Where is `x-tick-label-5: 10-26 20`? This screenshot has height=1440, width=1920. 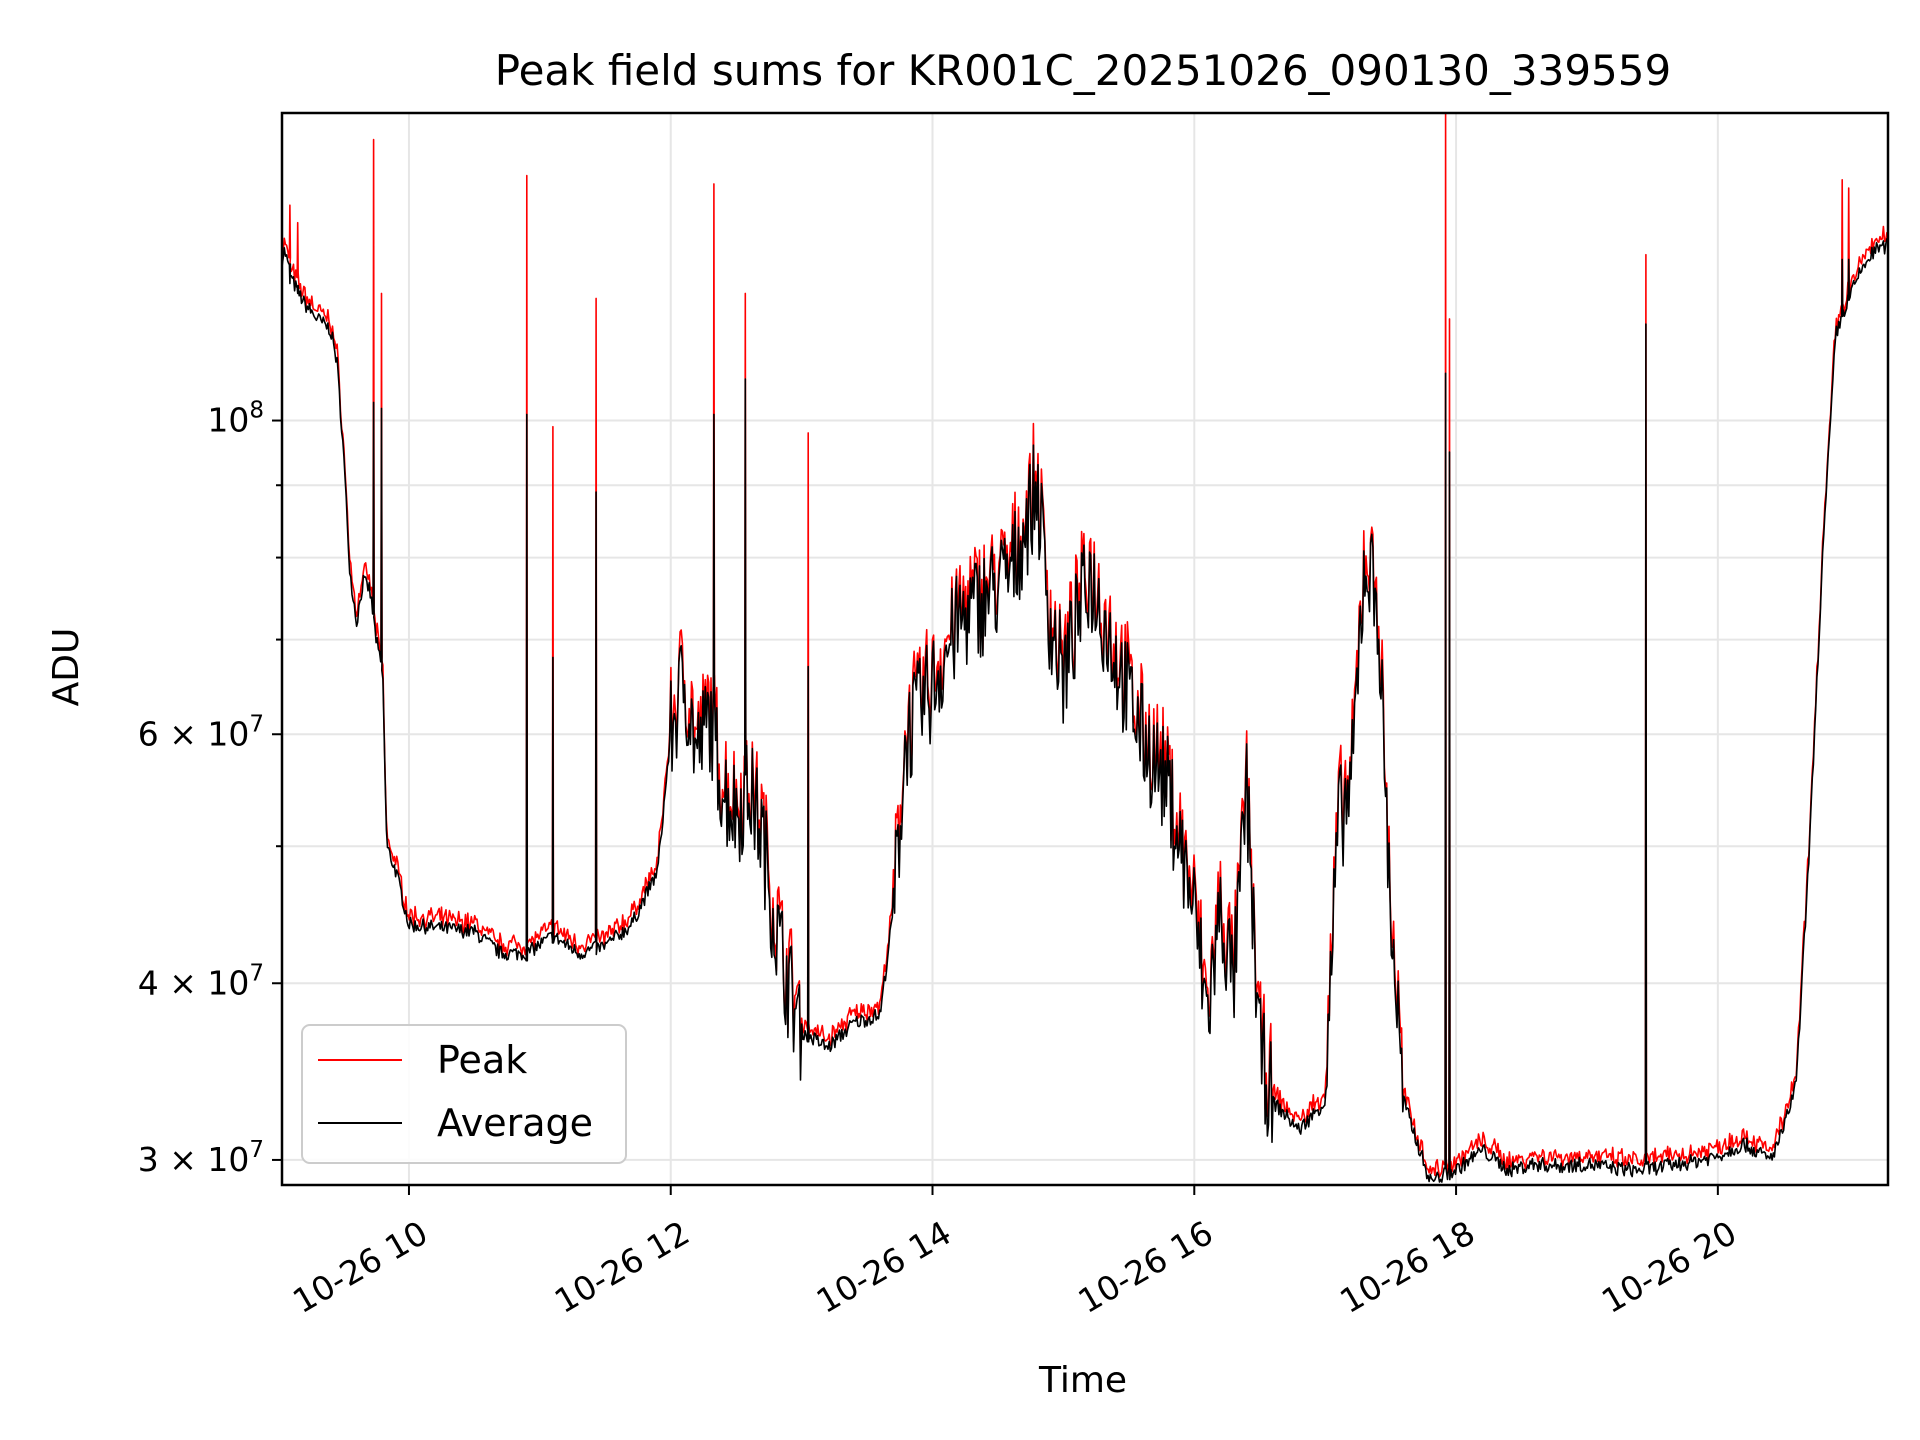
x-tick-label-5: 10-26 20 is located at coordinates (1669, 1267).